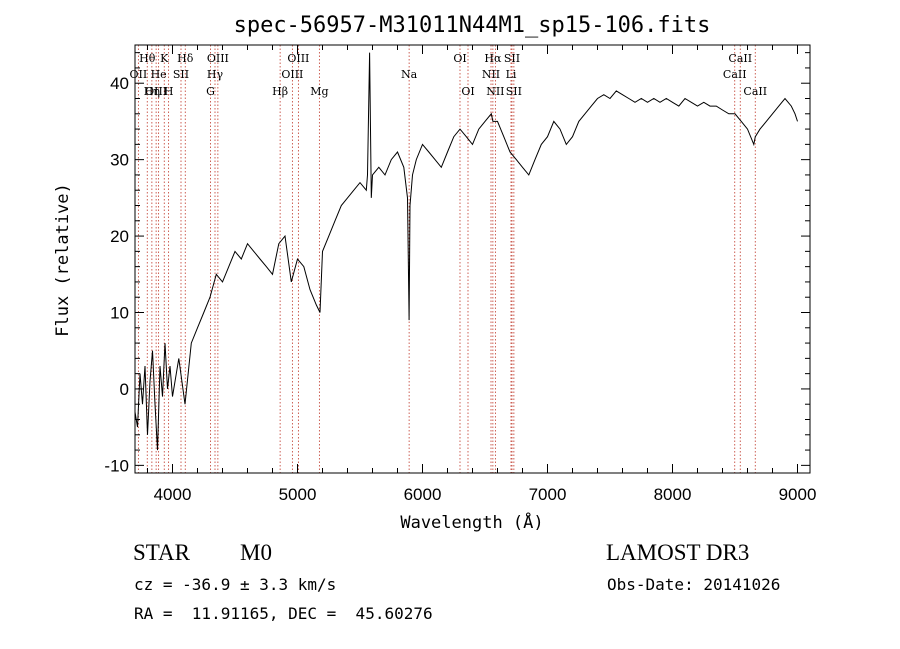 The width and height of the screenshot is (900, 649). Describe the element at coordinates (152, 91) in the screenshot. I see `line-label-hη: Hη` at that location.